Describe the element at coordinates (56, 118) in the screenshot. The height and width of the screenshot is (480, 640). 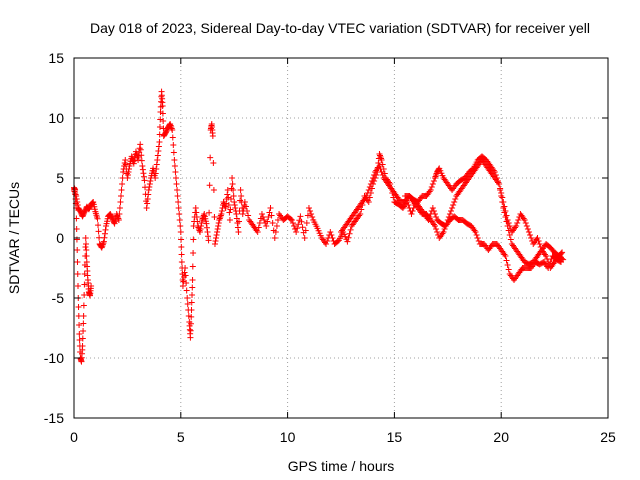
I see `y-tick-label: 10` at that location.